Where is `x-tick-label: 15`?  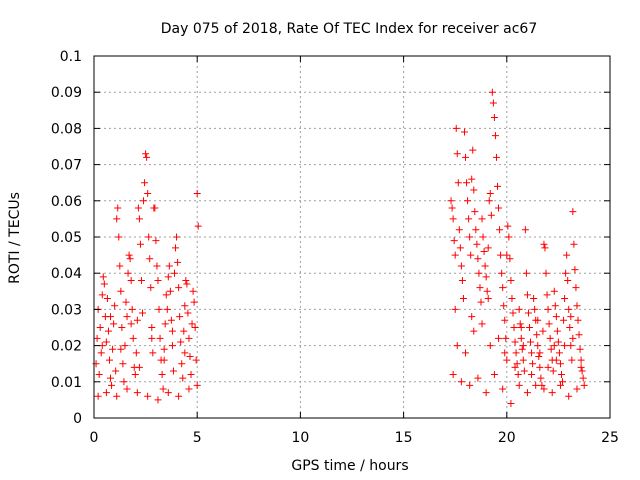 x-tick-label: 15 is located at coordinates (404, 438).